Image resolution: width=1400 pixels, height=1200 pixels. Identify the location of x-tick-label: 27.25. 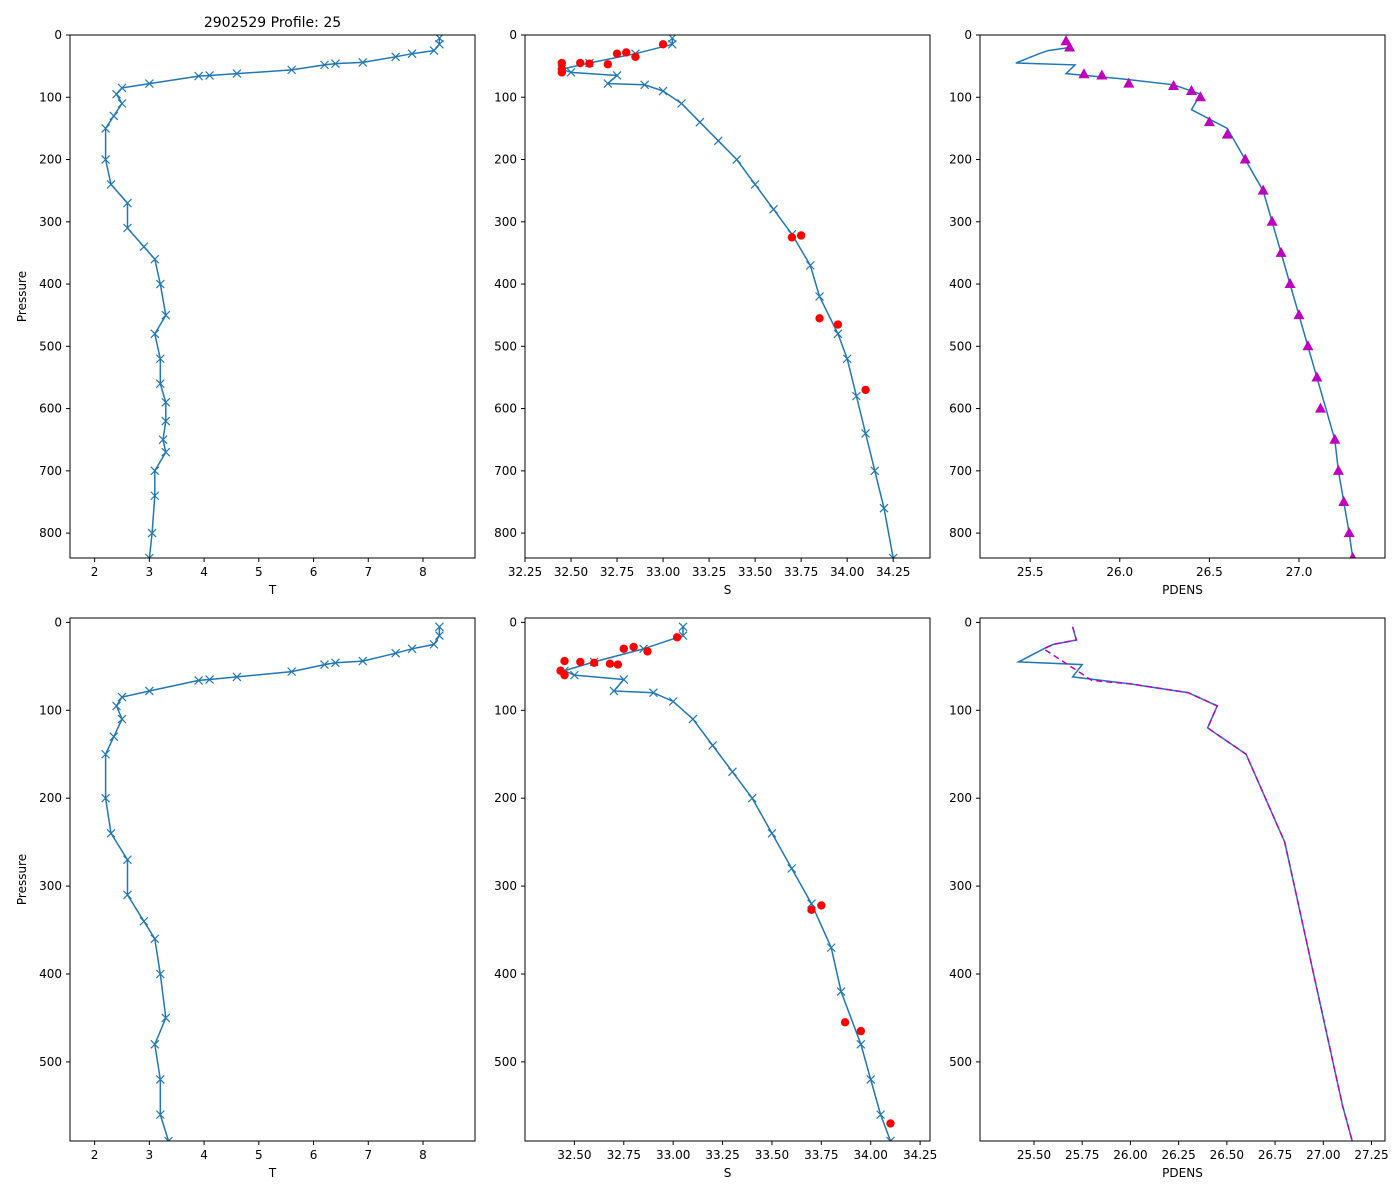
(1371, 1155).